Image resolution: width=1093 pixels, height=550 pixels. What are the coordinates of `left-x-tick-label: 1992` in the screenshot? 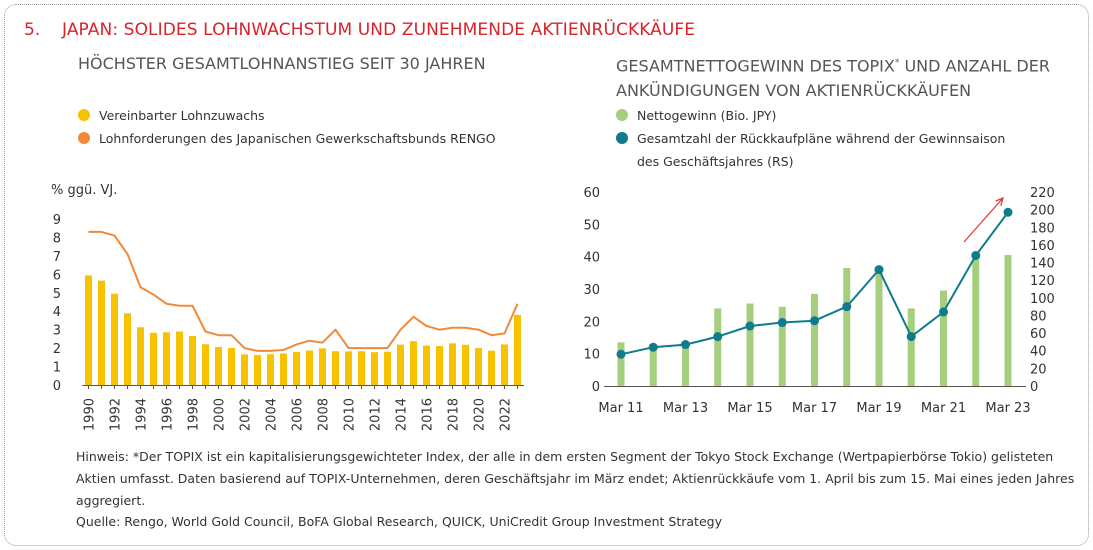 It's located at (116, 414).